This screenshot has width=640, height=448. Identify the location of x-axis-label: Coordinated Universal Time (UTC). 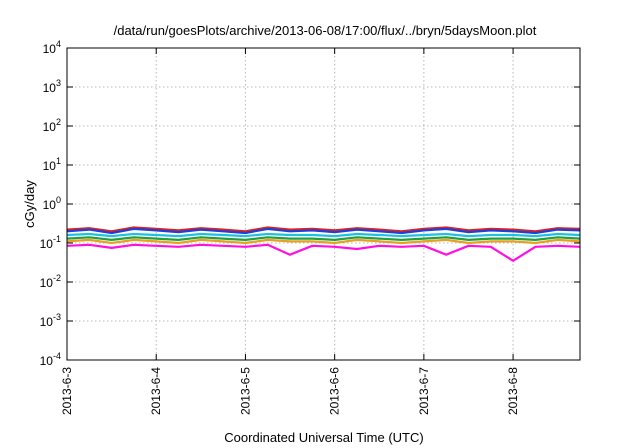
(323, 437).